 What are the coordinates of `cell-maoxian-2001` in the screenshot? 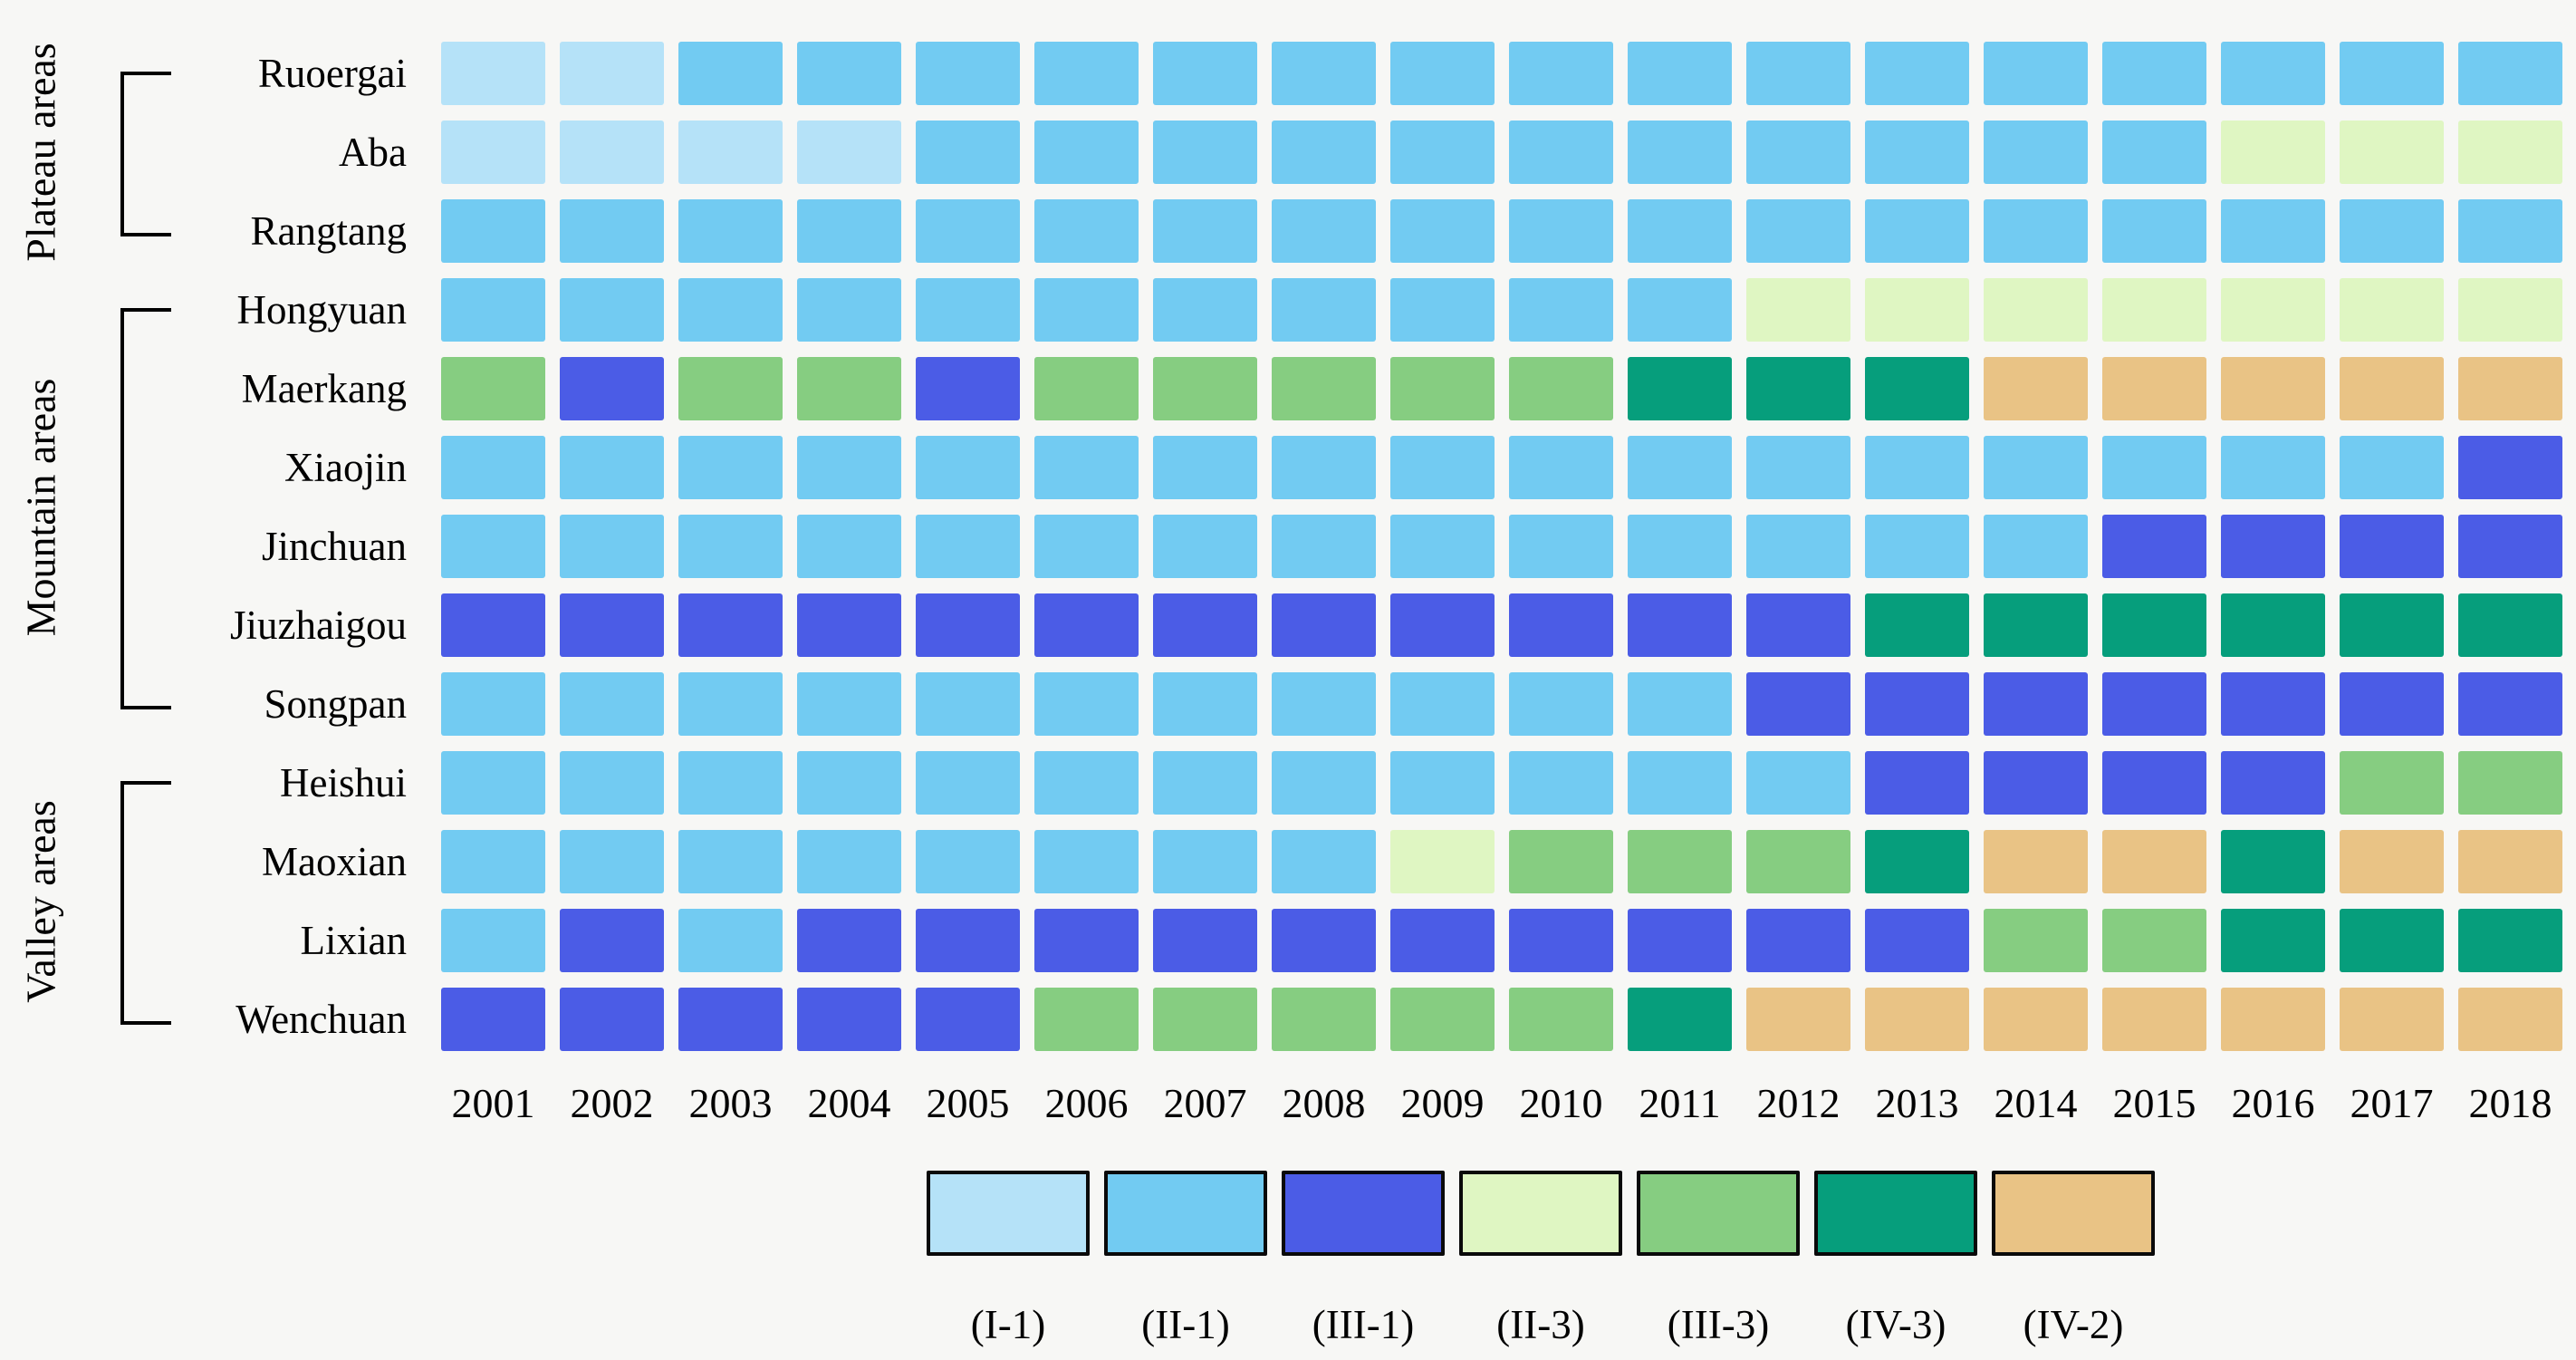 It's located at (493, 861).